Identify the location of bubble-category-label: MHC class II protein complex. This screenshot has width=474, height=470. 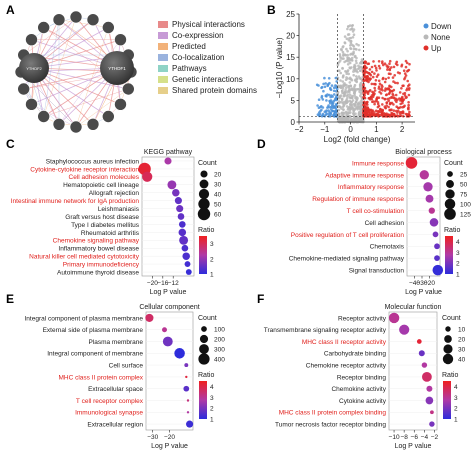
(100, 377).